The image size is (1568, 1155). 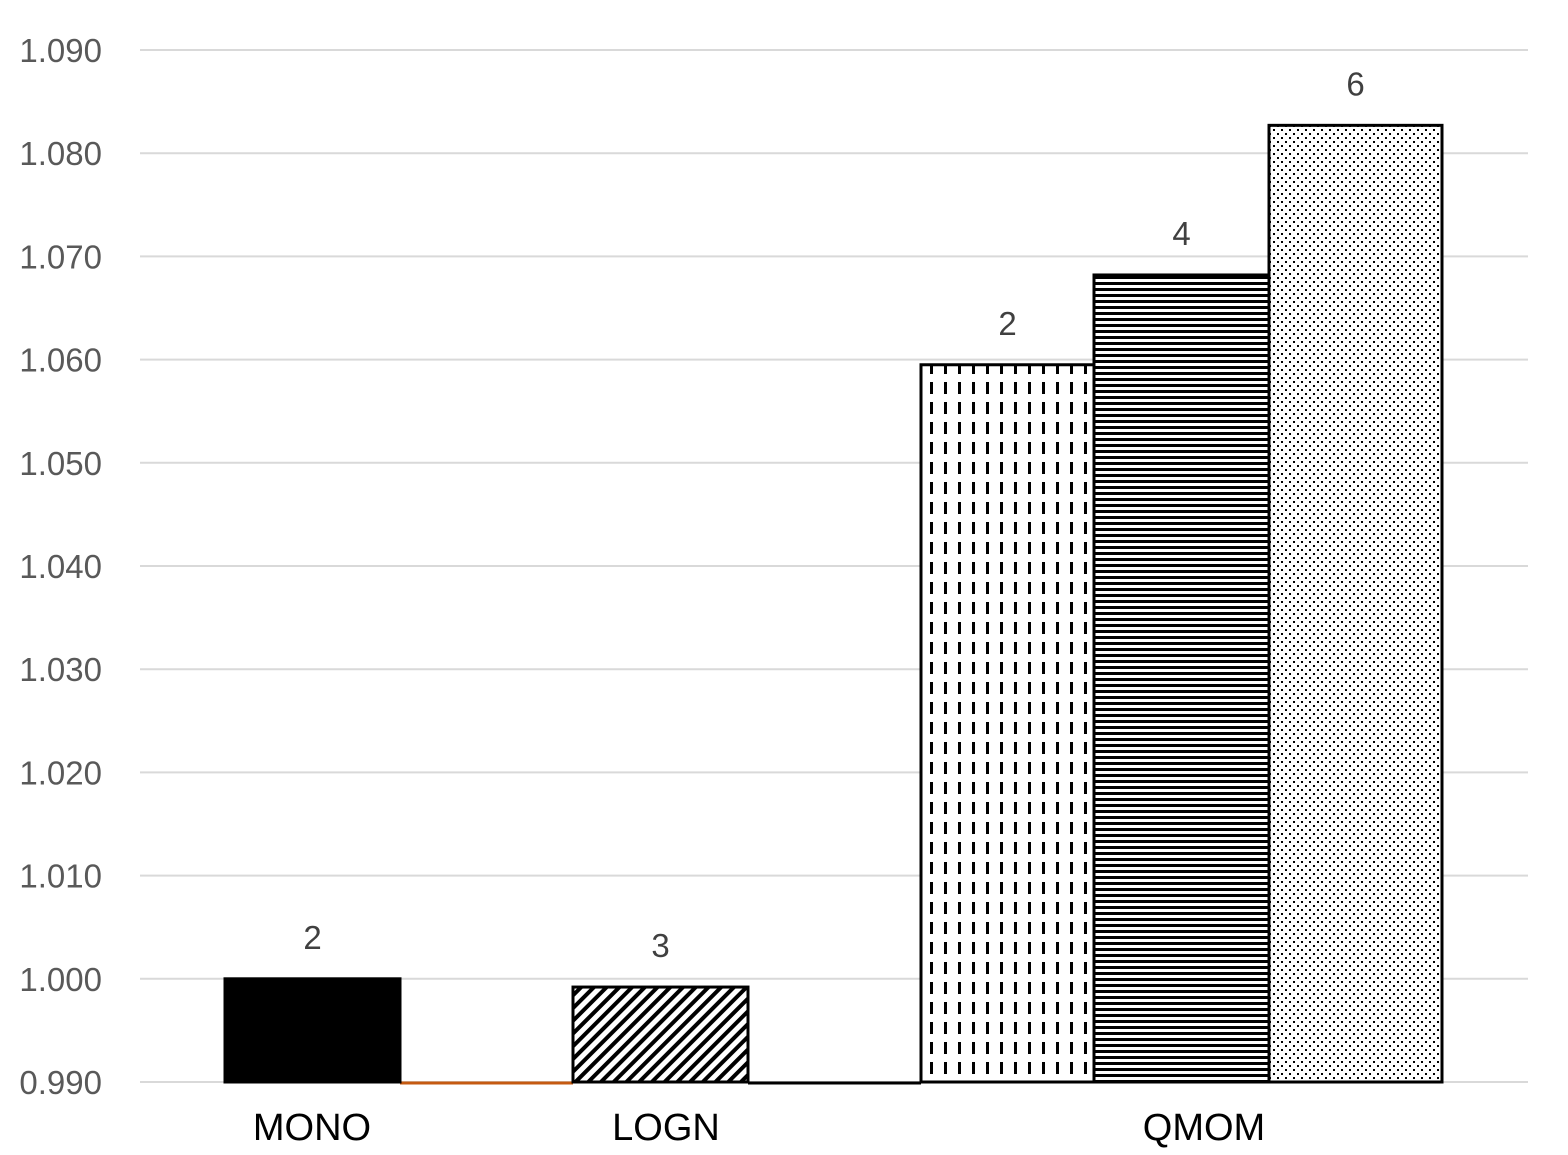 I want to click on y-tick-label: 1.070, so click(x=60, y=256).